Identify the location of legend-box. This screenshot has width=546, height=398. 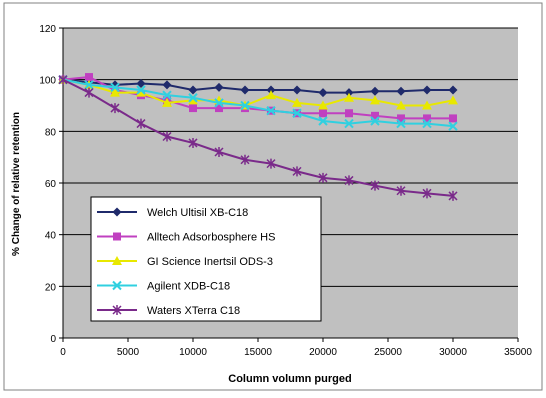
(206, 259).